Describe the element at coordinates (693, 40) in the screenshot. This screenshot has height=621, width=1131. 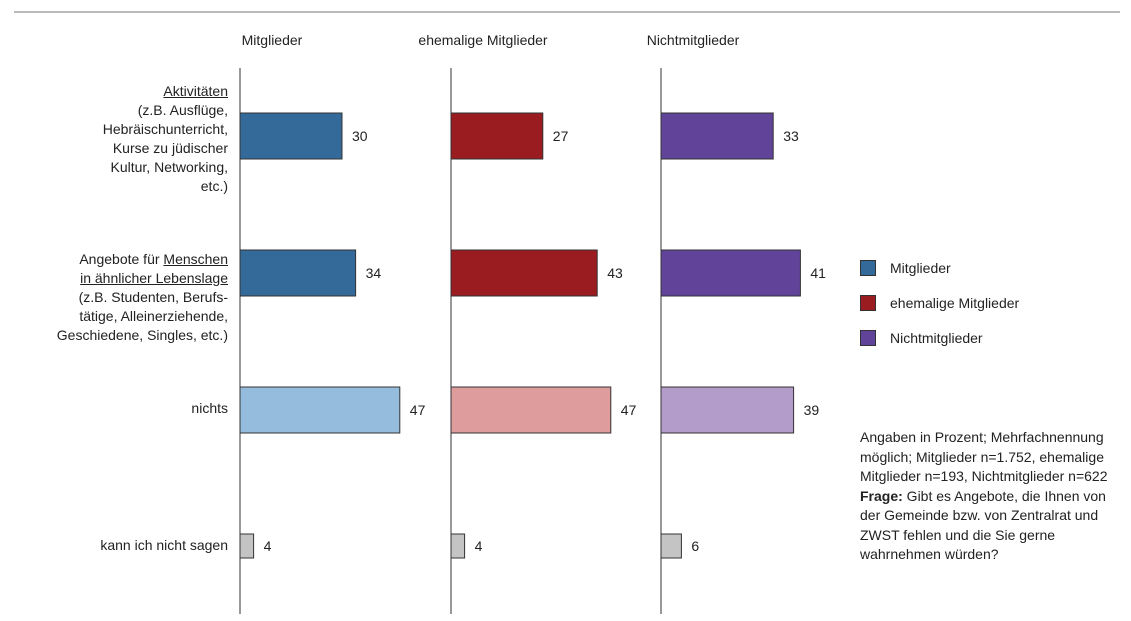
I see `panel-header: Nichtmitglieder` at that location.